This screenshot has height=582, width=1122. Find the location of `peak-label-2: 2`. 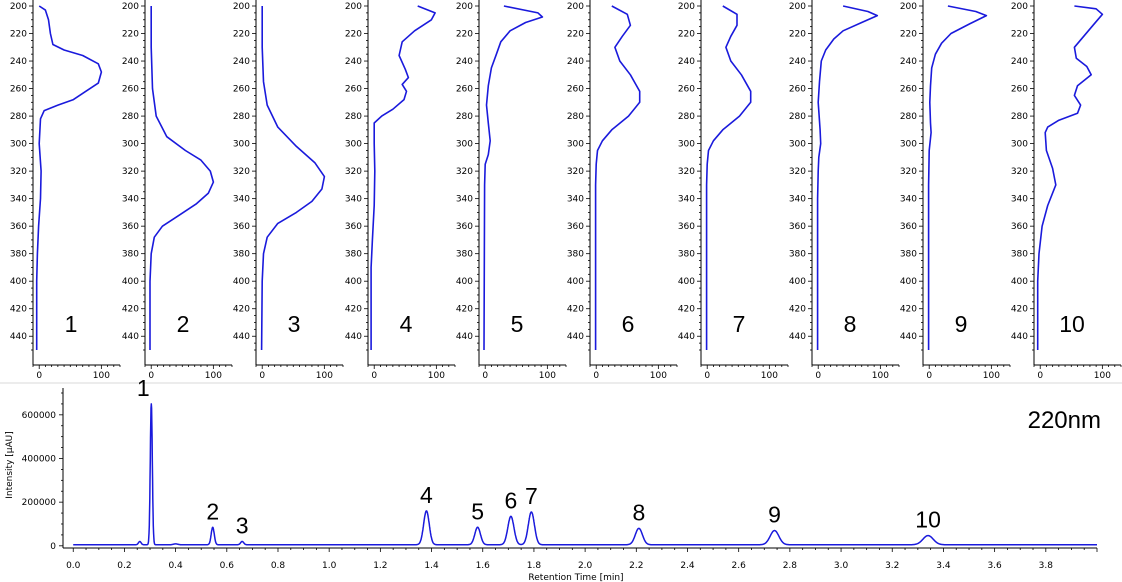

peak-label-2: 2 is located at coordinates (212, 511).